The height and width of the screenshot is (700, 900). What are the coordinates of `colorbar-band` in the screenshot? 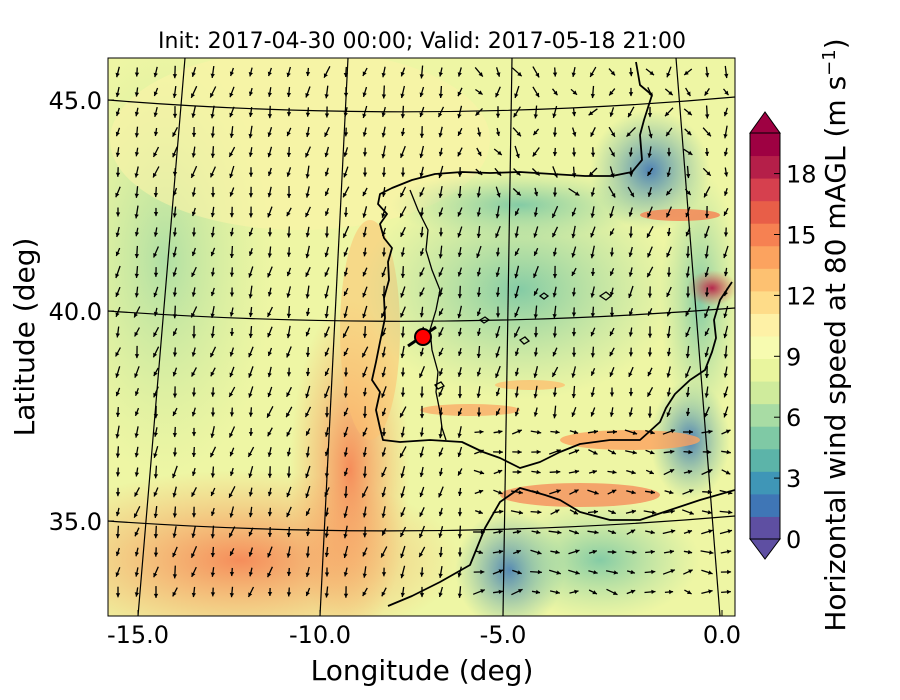 It's located at (765, 528).